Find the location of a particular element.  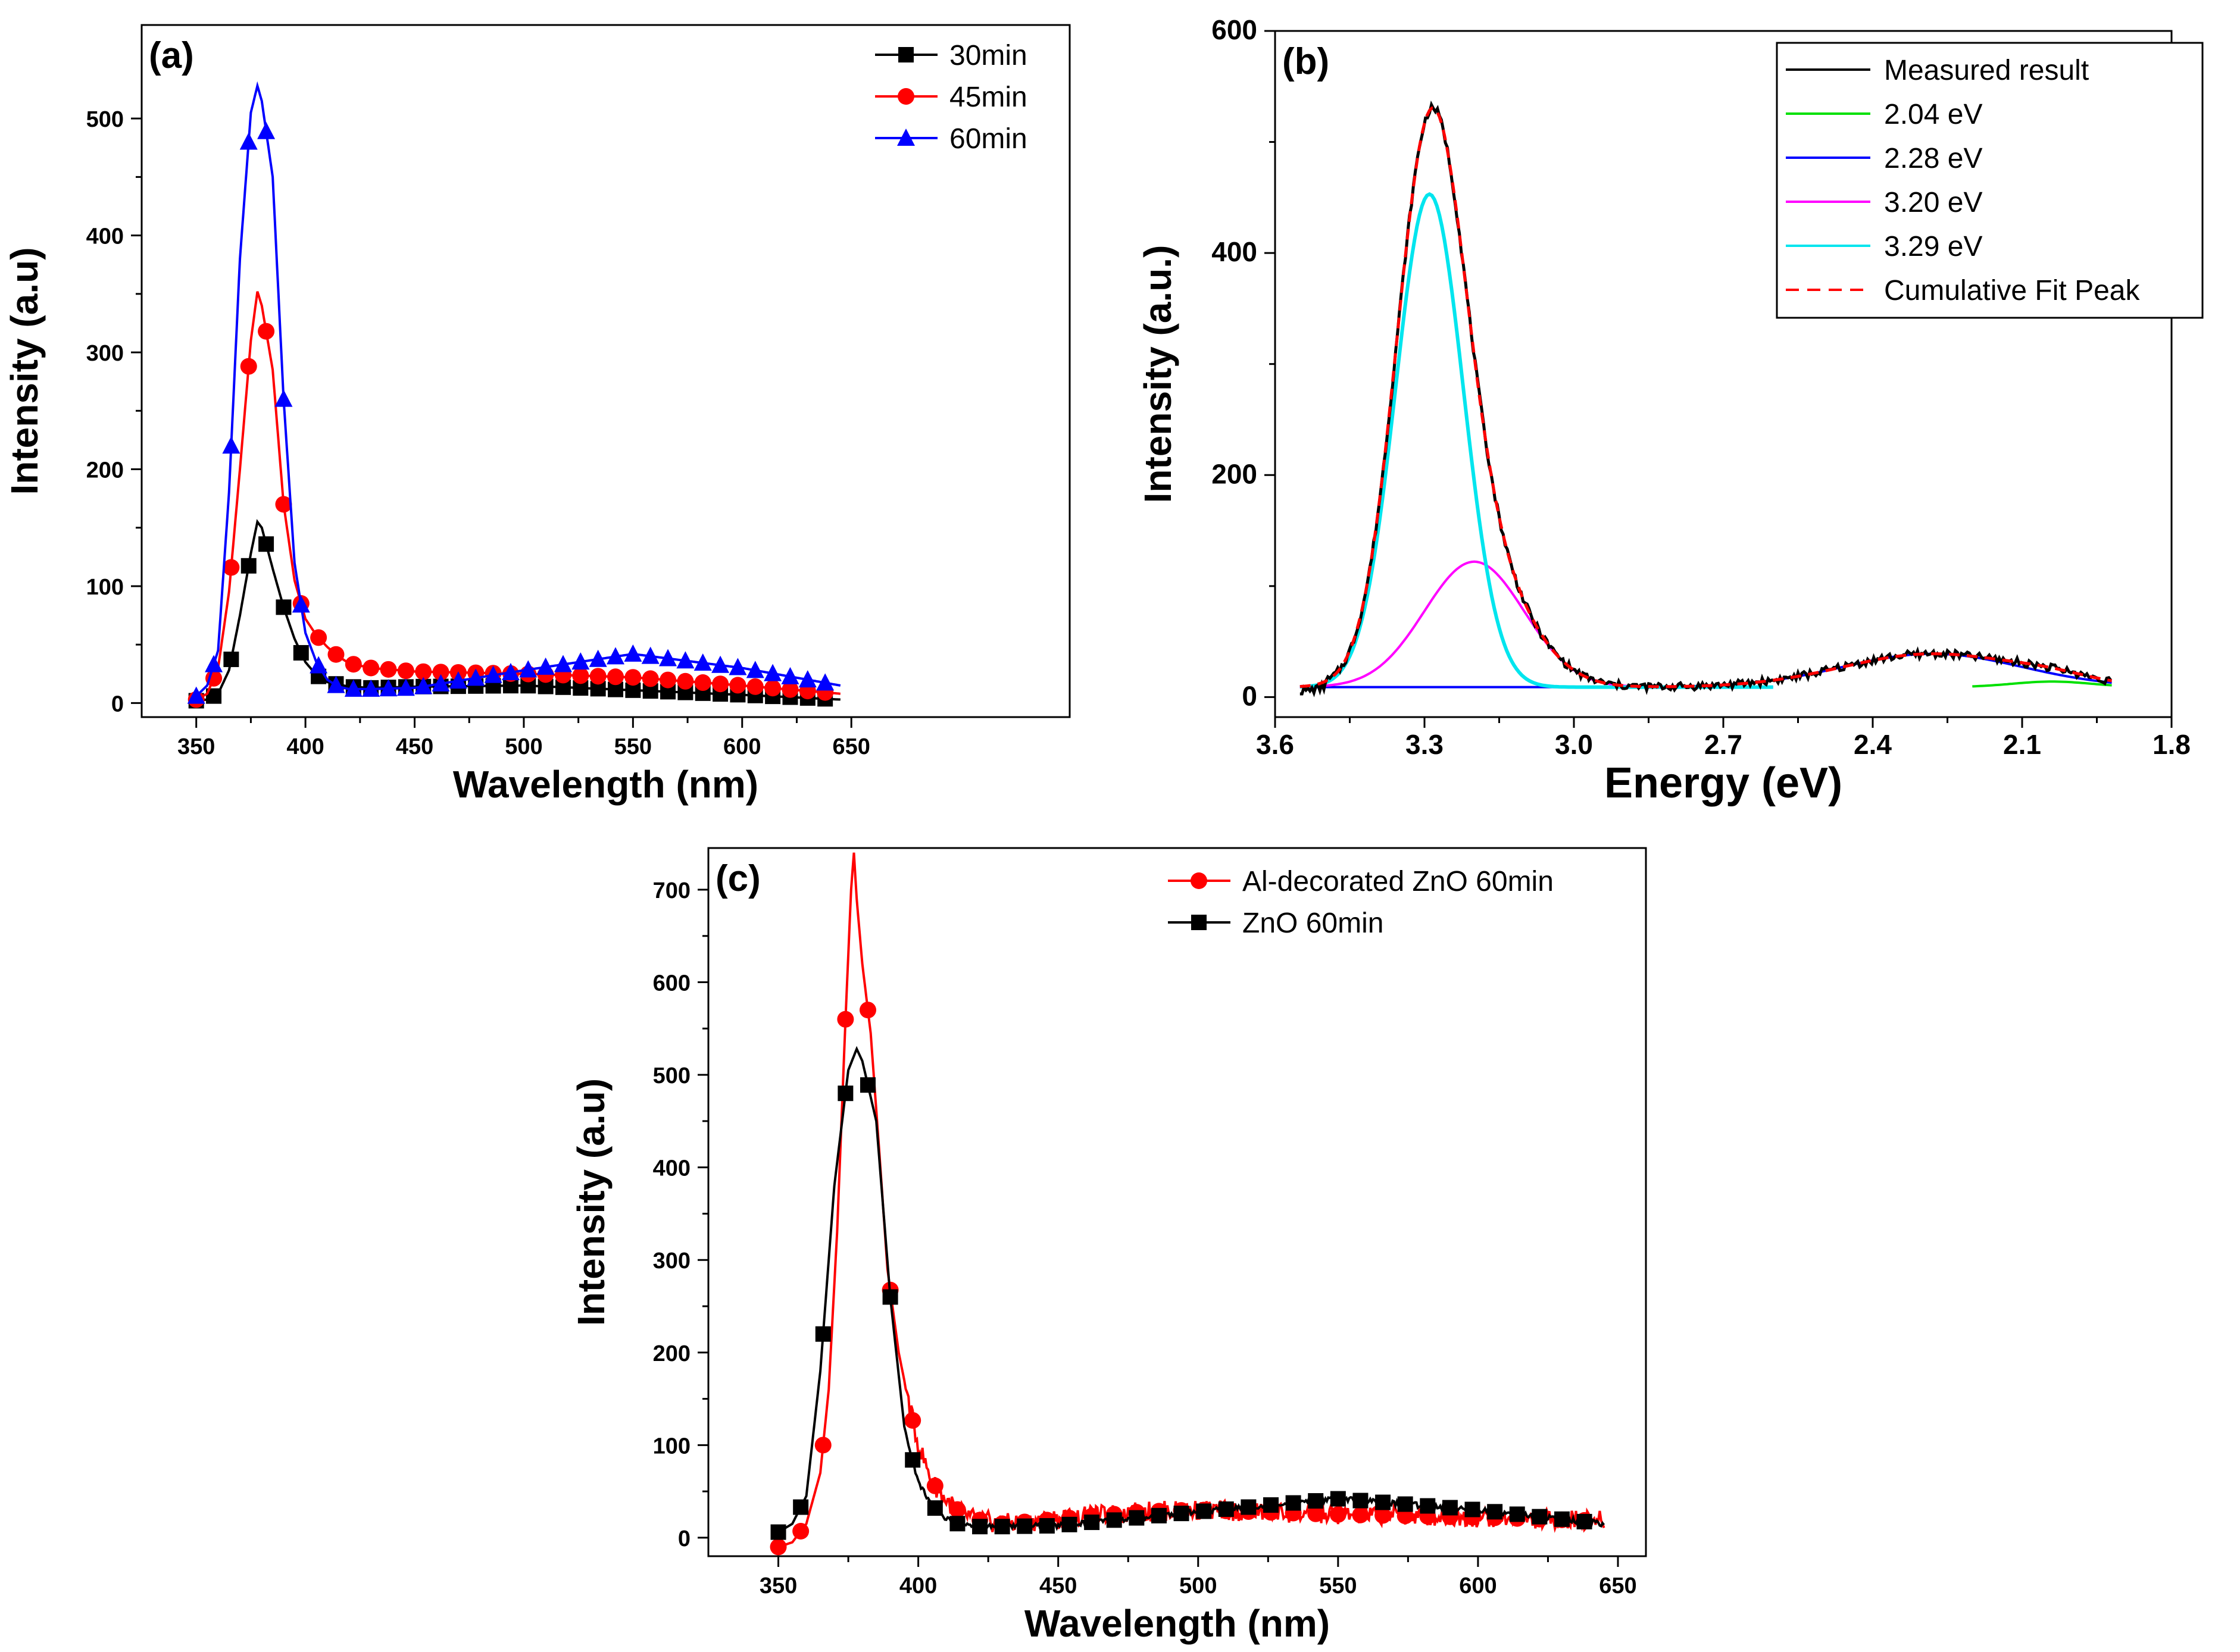

panel-label: (c) is located at coordinates (738, 878).